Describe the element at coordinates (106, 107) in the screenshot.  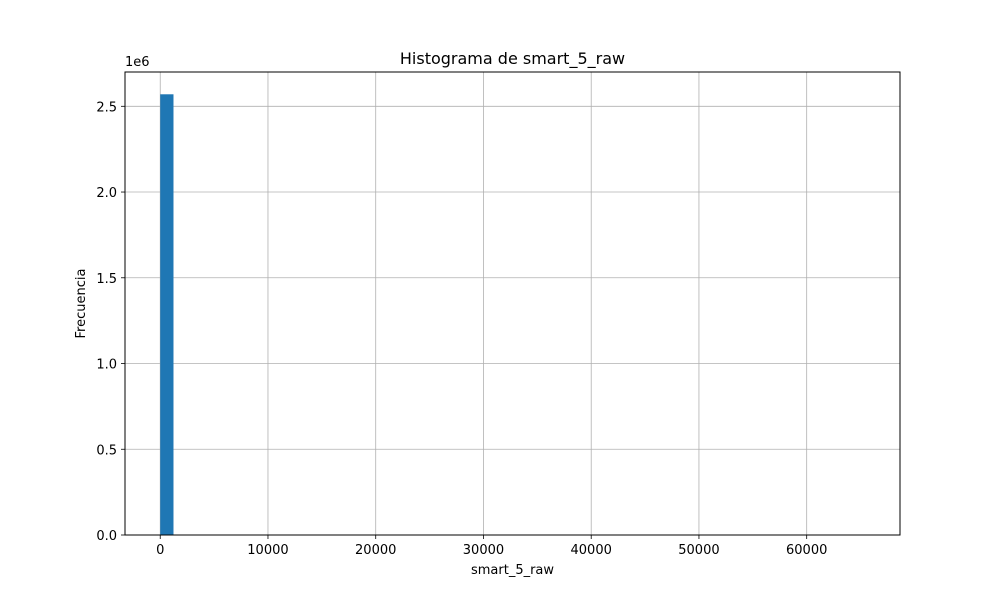
I see `y-tick-label: 2.5` at that location.